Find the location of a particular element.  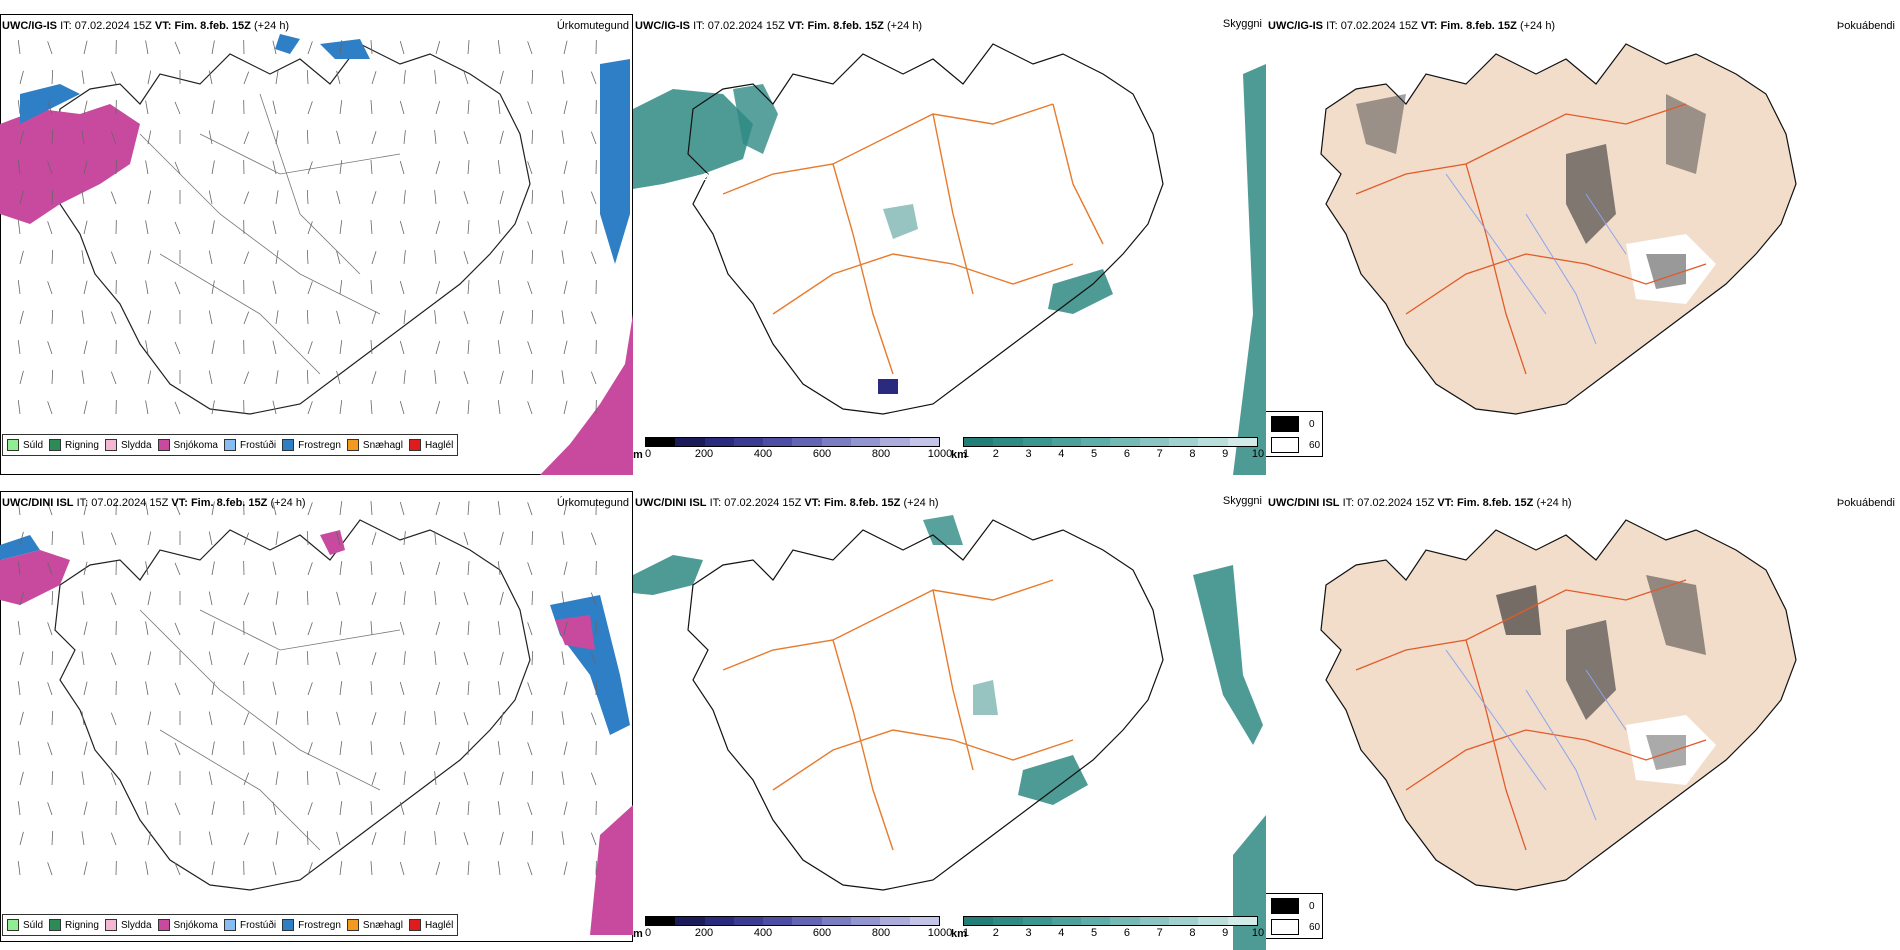

fog-legend-2: 0 60 is located at coordinates (1294, 916).